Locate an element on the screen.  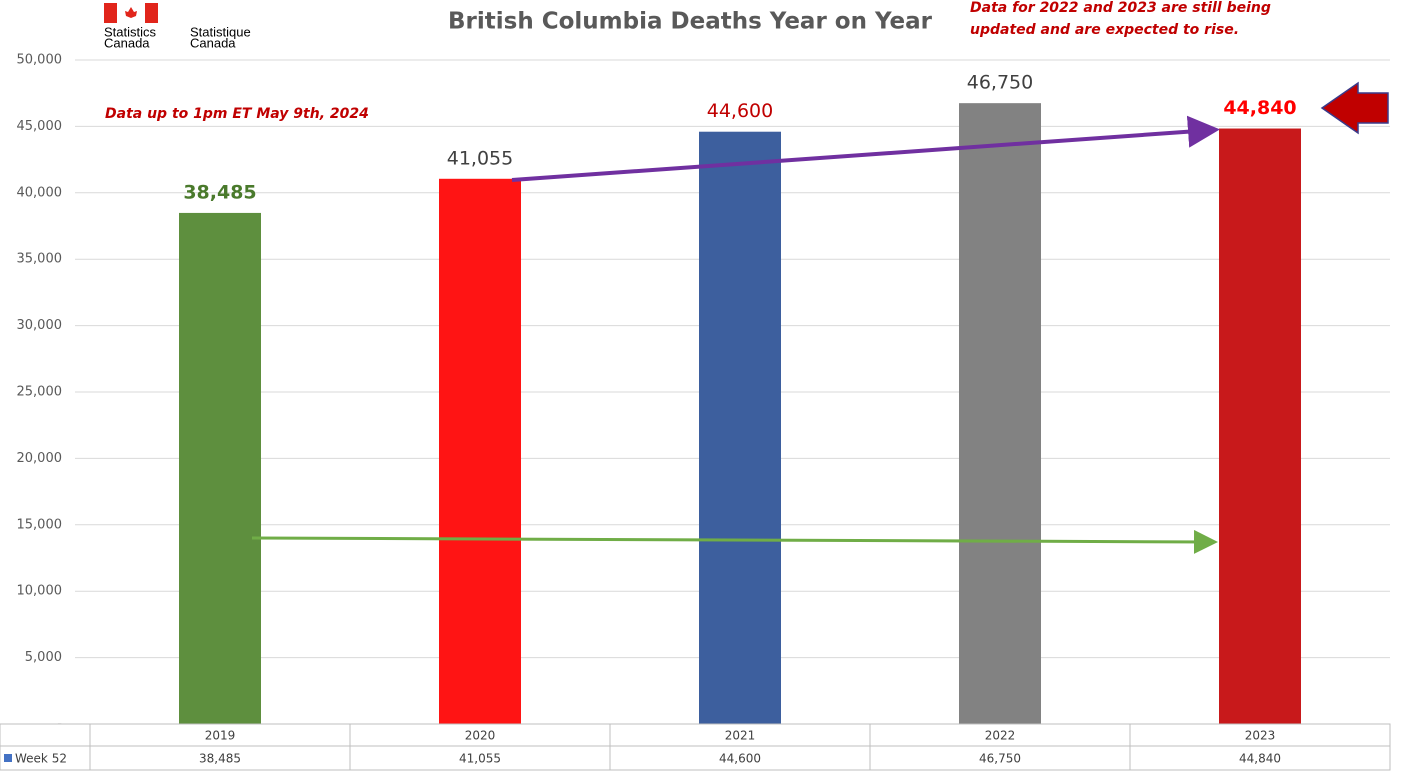
logo: Statistics Canada Statistique Canada is located at coordinates (177, 26).